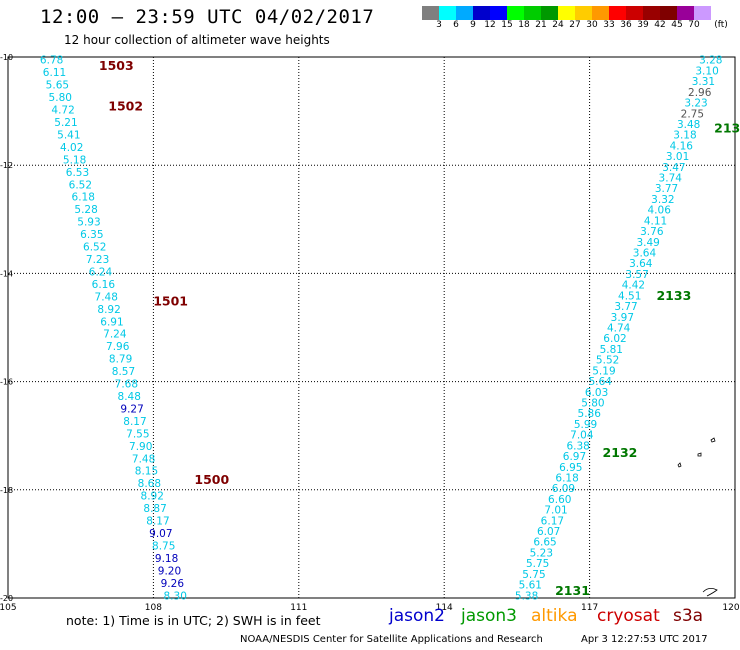  What do you see at coordinates (149, 484) in the screenshot?
I see `wave-height-value: 8.68` at bounding box center [149, 484].